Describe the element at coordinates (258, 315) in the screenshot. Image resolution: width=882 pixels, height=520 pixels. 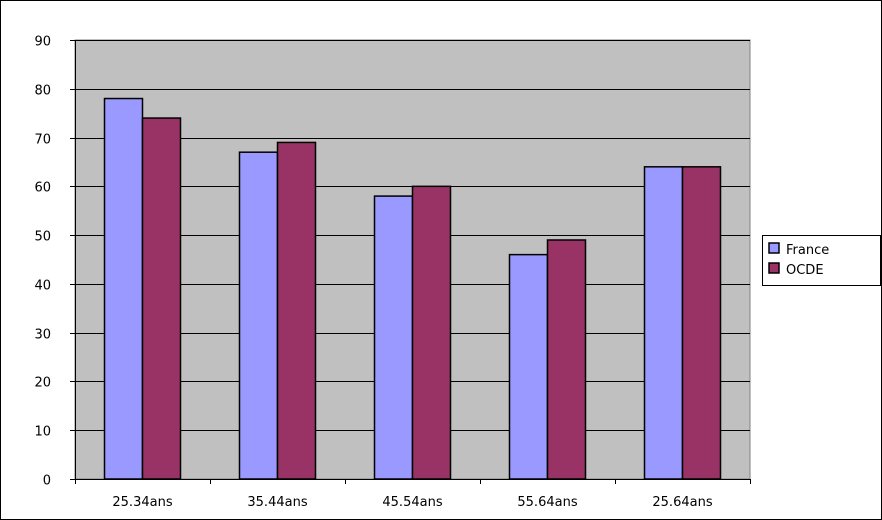
I see `bar-france-35.44ans` at that location.